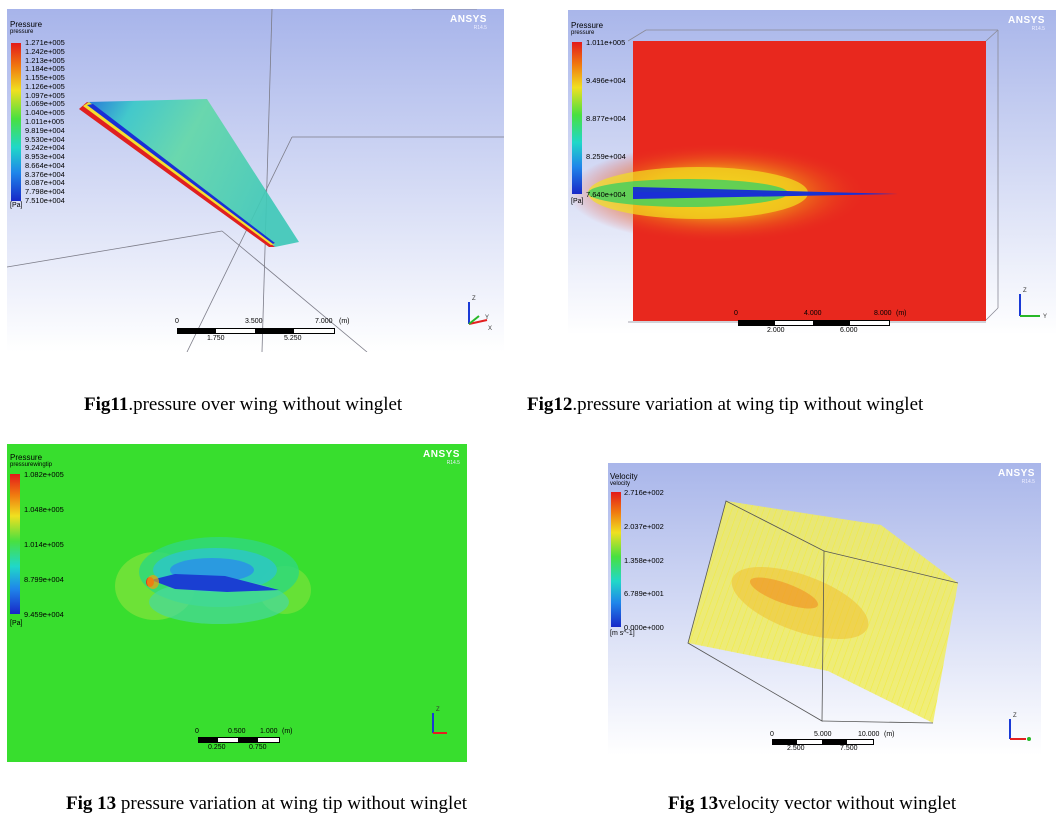  What do you see at coordinates (106, 404) in the screenshot?
I see `caption-label: Fig11` at bounding box center [106, 404].